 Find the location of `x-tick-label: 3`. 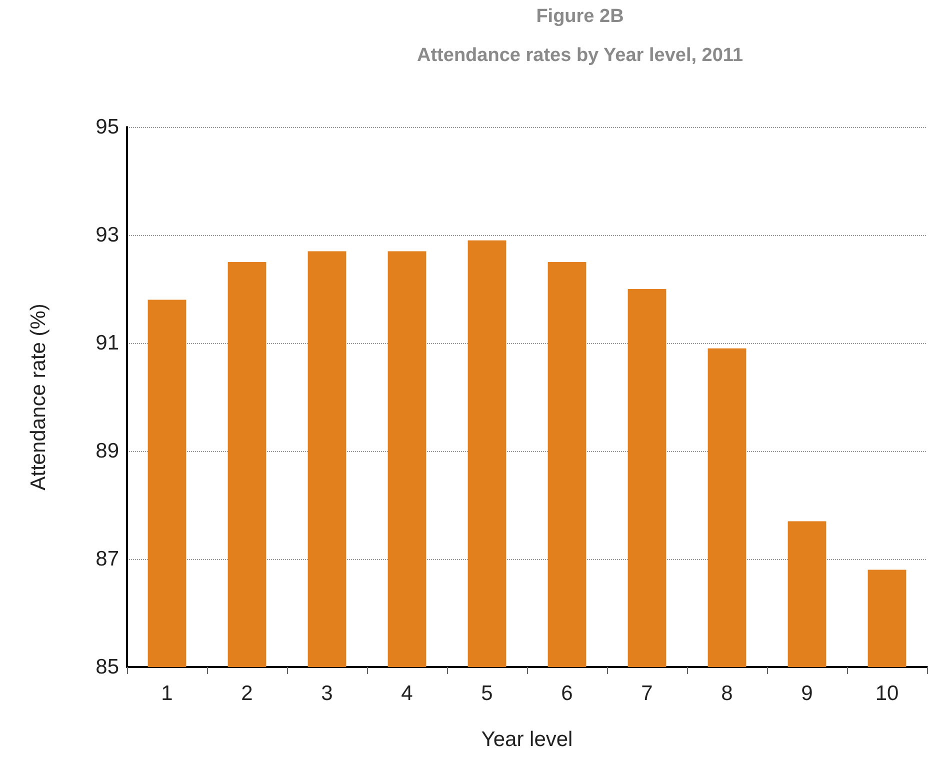

x-tick-label: 3 is located at coordinates (327, 693).